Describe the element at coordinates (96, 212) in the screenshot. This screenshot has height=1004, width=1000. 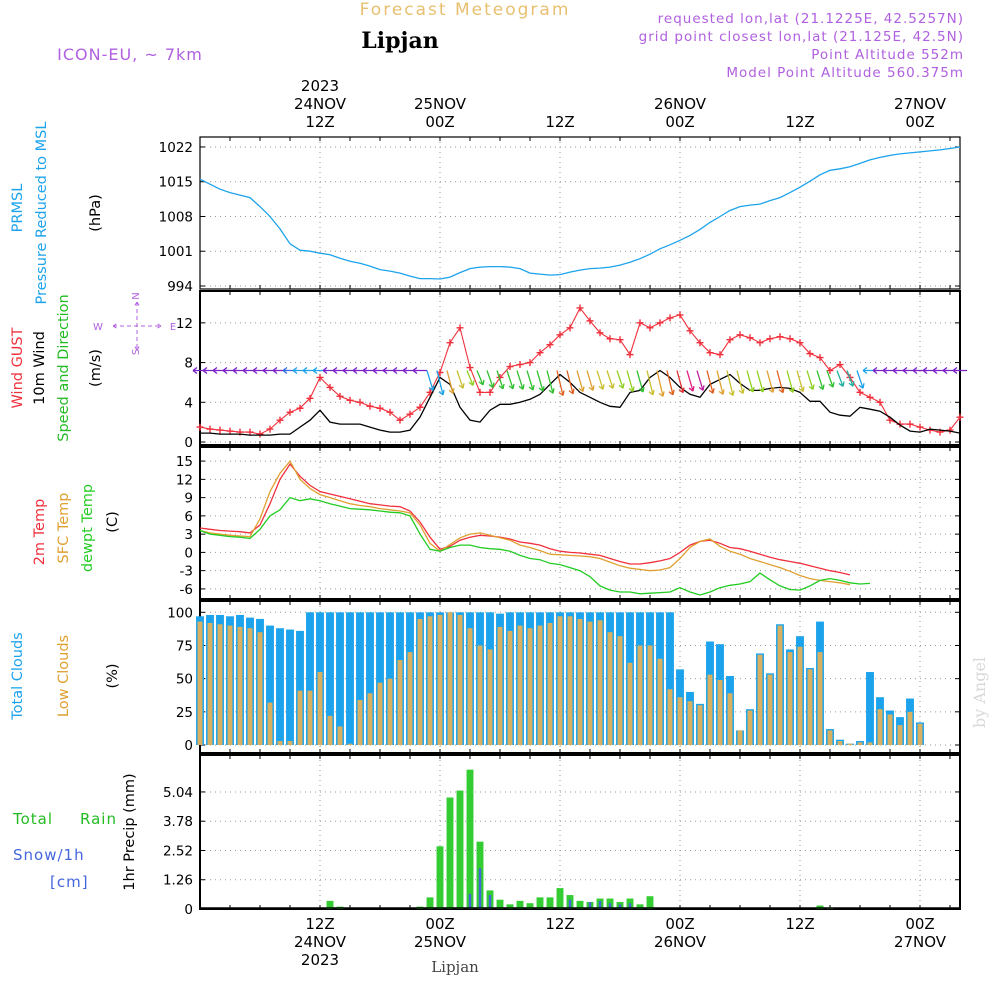
I see `pressure-unit: (hPa)` at that location.